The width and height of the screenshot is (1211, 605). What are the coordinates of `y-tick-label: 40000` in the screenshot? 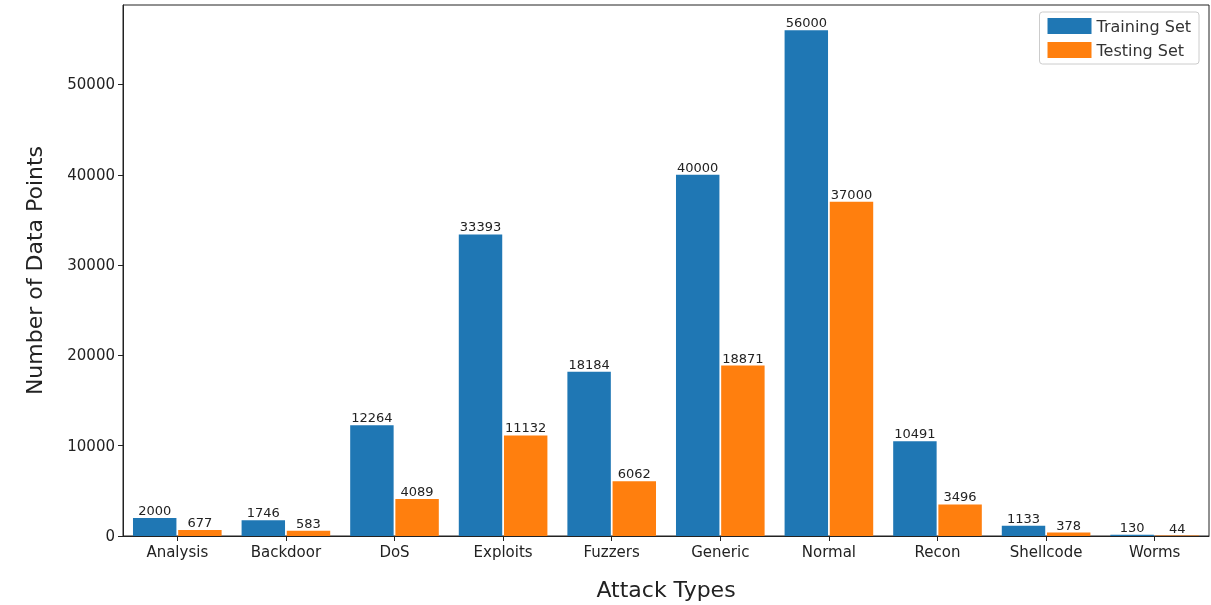 It's located at (91, 174).